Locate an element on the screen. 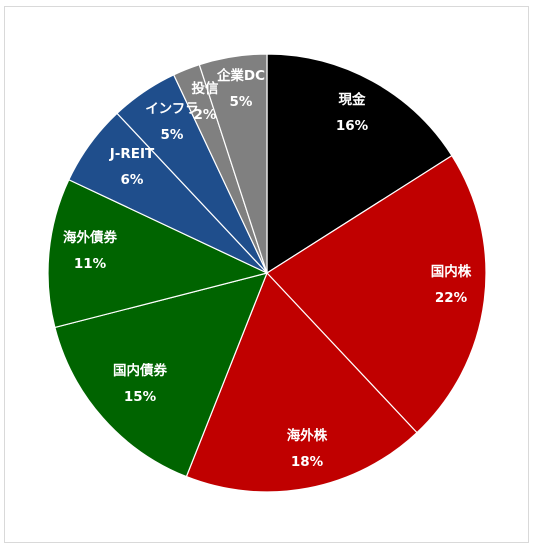 The height and width of the screenshot is (548, 534). slice-category-label: 投信 is located at coordinates (205, 88).